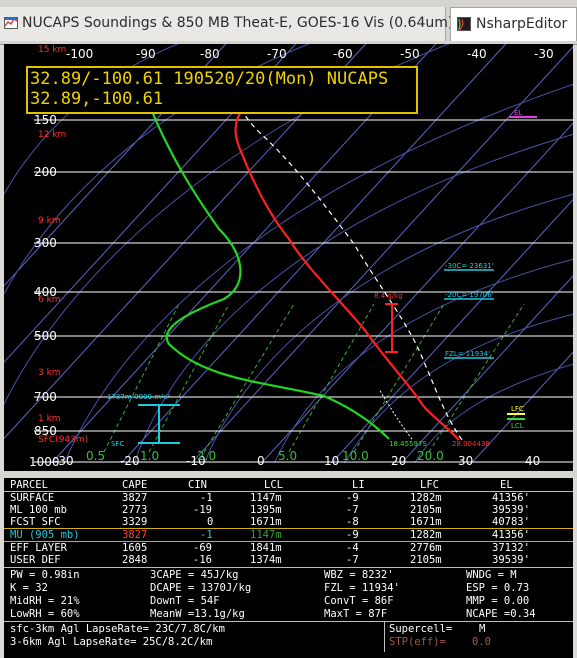  Describe the element at coordinates (185, 601) in the screenshot. I see `downt-value: DownT = 54F` at that location.